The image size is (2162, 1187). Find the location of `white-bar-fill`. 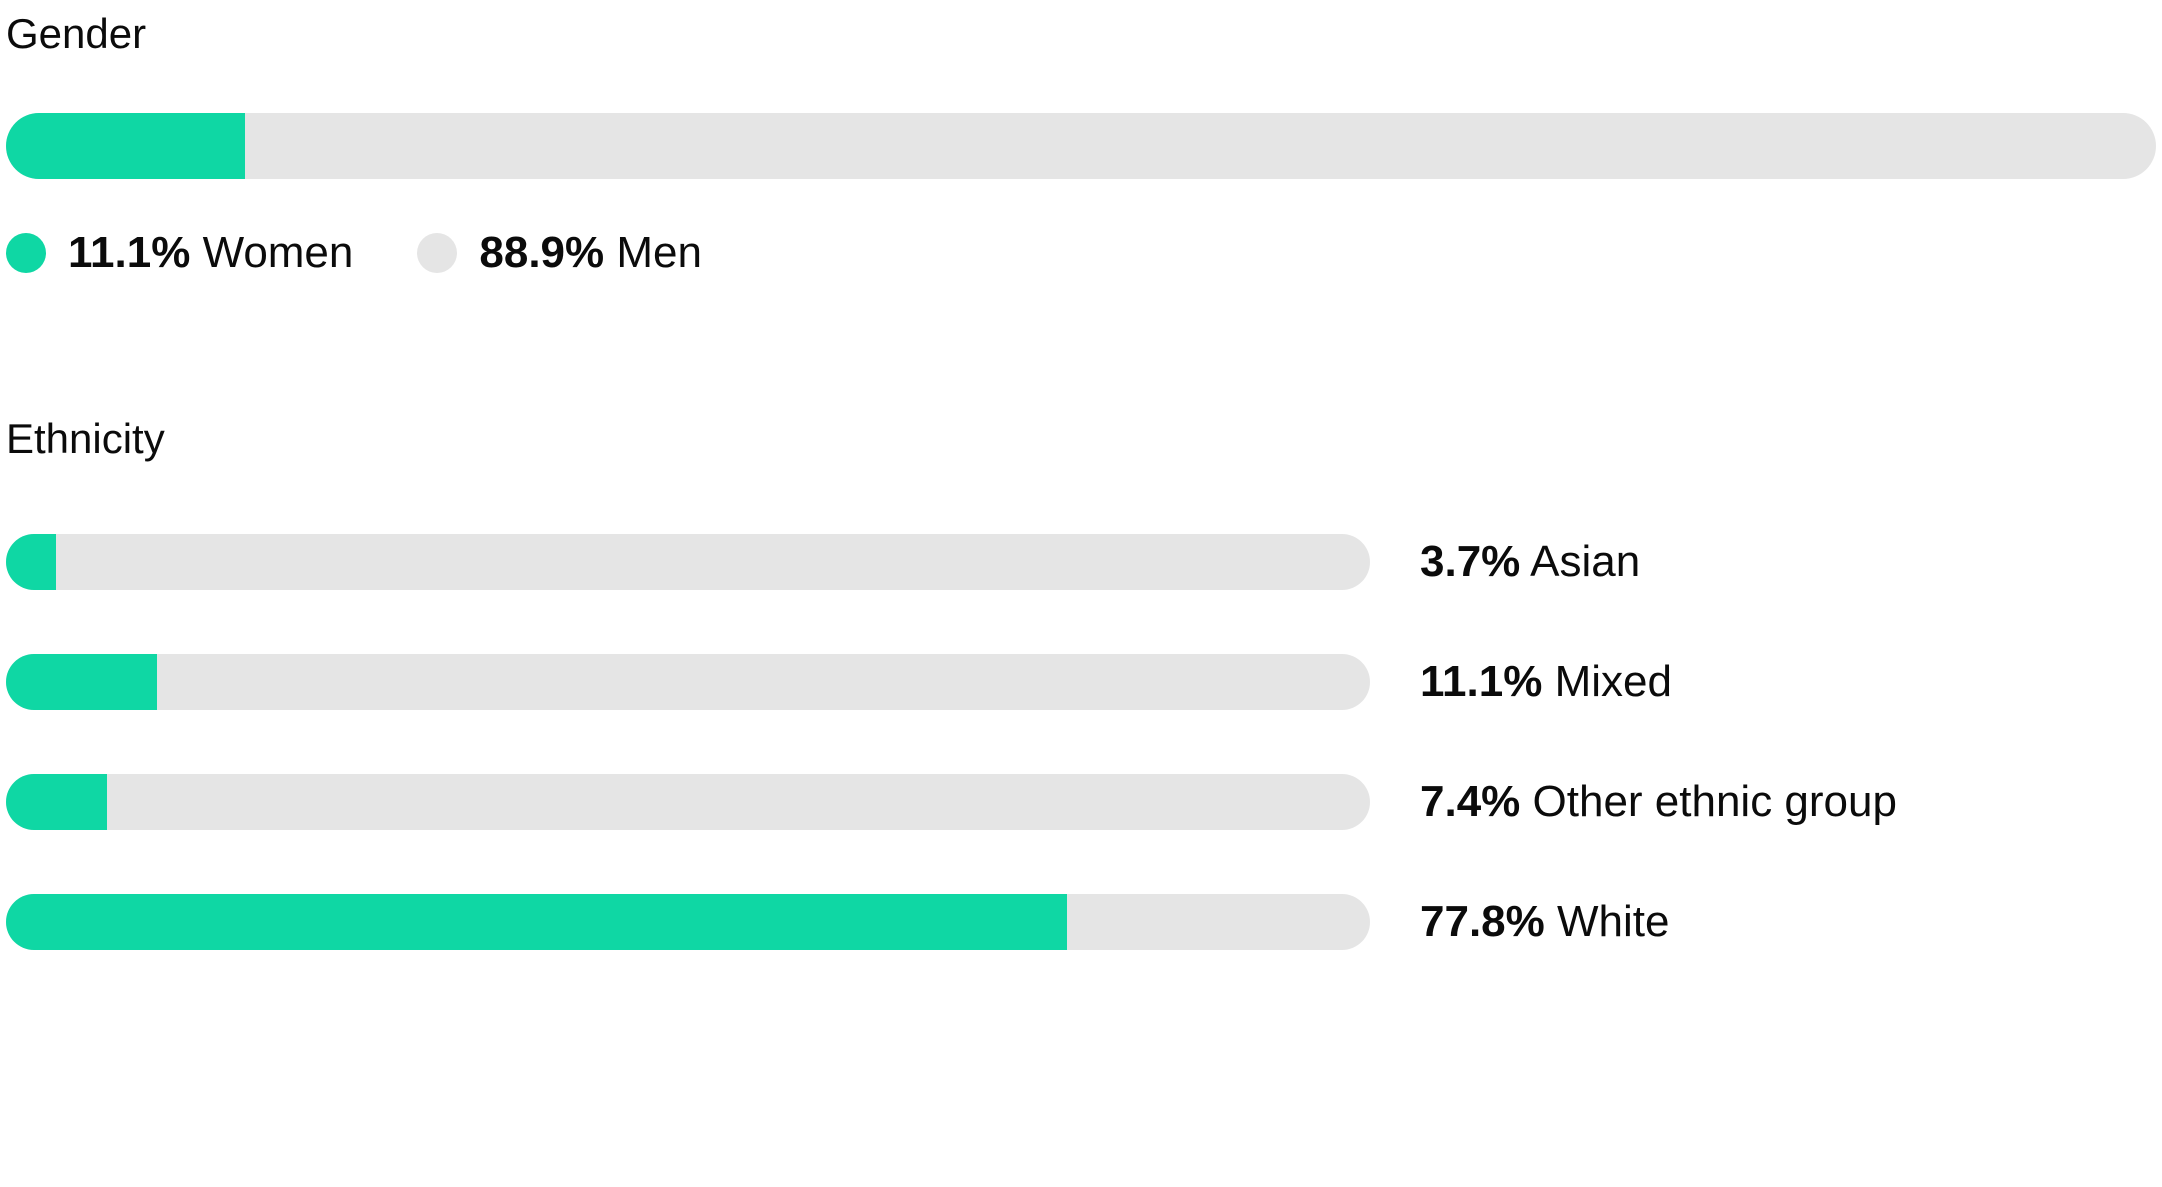

white-bar-fill is located at coordinates (537, 921).